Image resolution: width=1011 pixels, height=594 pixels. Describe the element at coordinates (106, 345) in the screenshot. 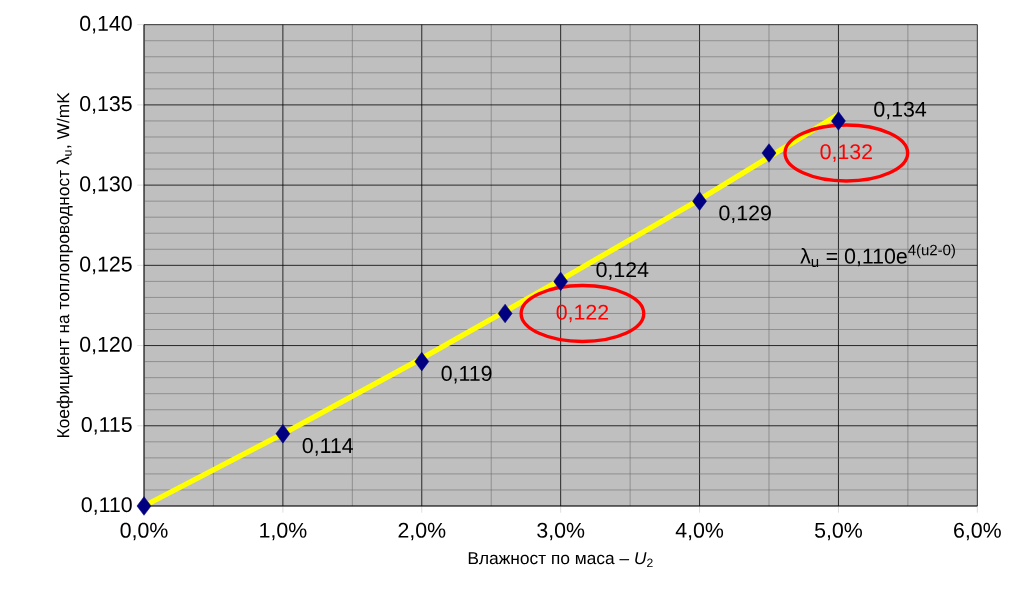

I see `y-tick-label: 0,120` at that location.